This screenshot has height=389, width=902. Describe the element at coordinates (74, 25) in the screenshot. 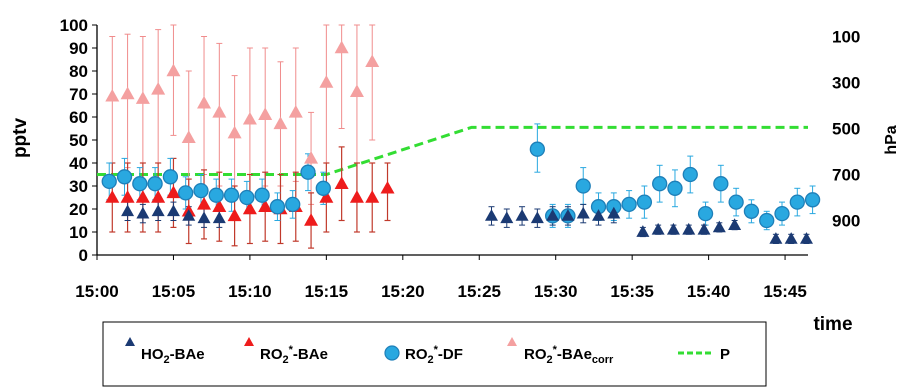

I see `y-left-tick-label: 100` at that location.